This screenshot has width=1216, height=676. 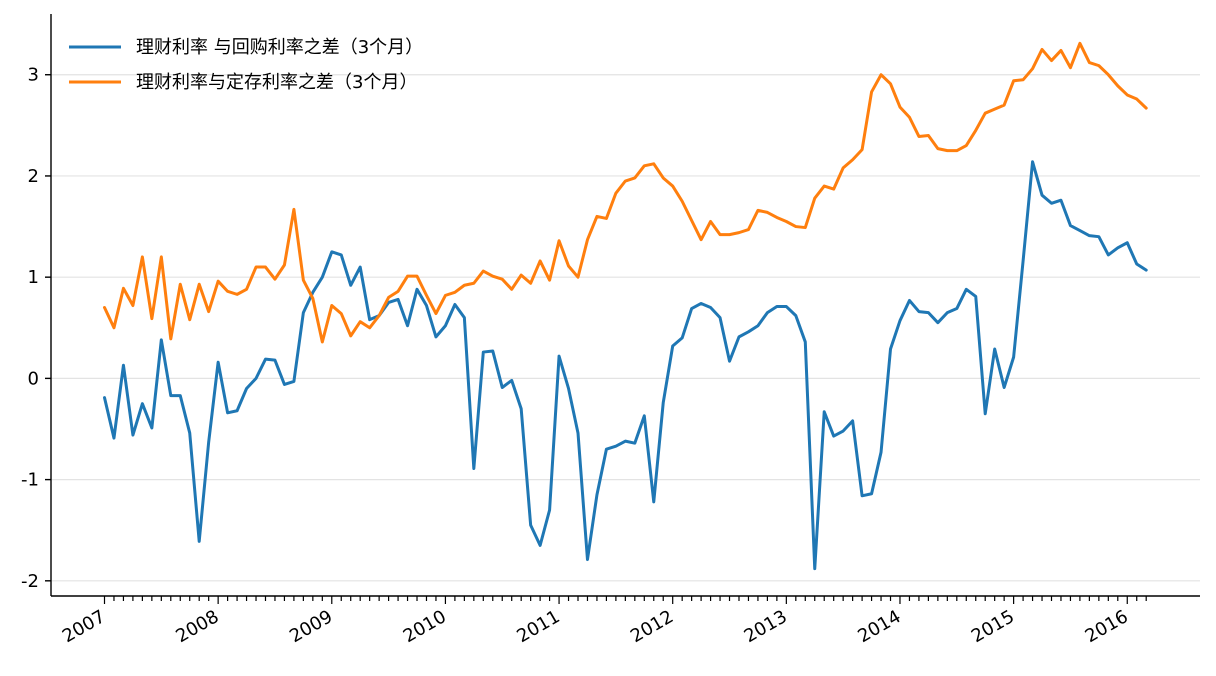 I want to click on x-tick-label: 2009, so click(x=311, y=626).